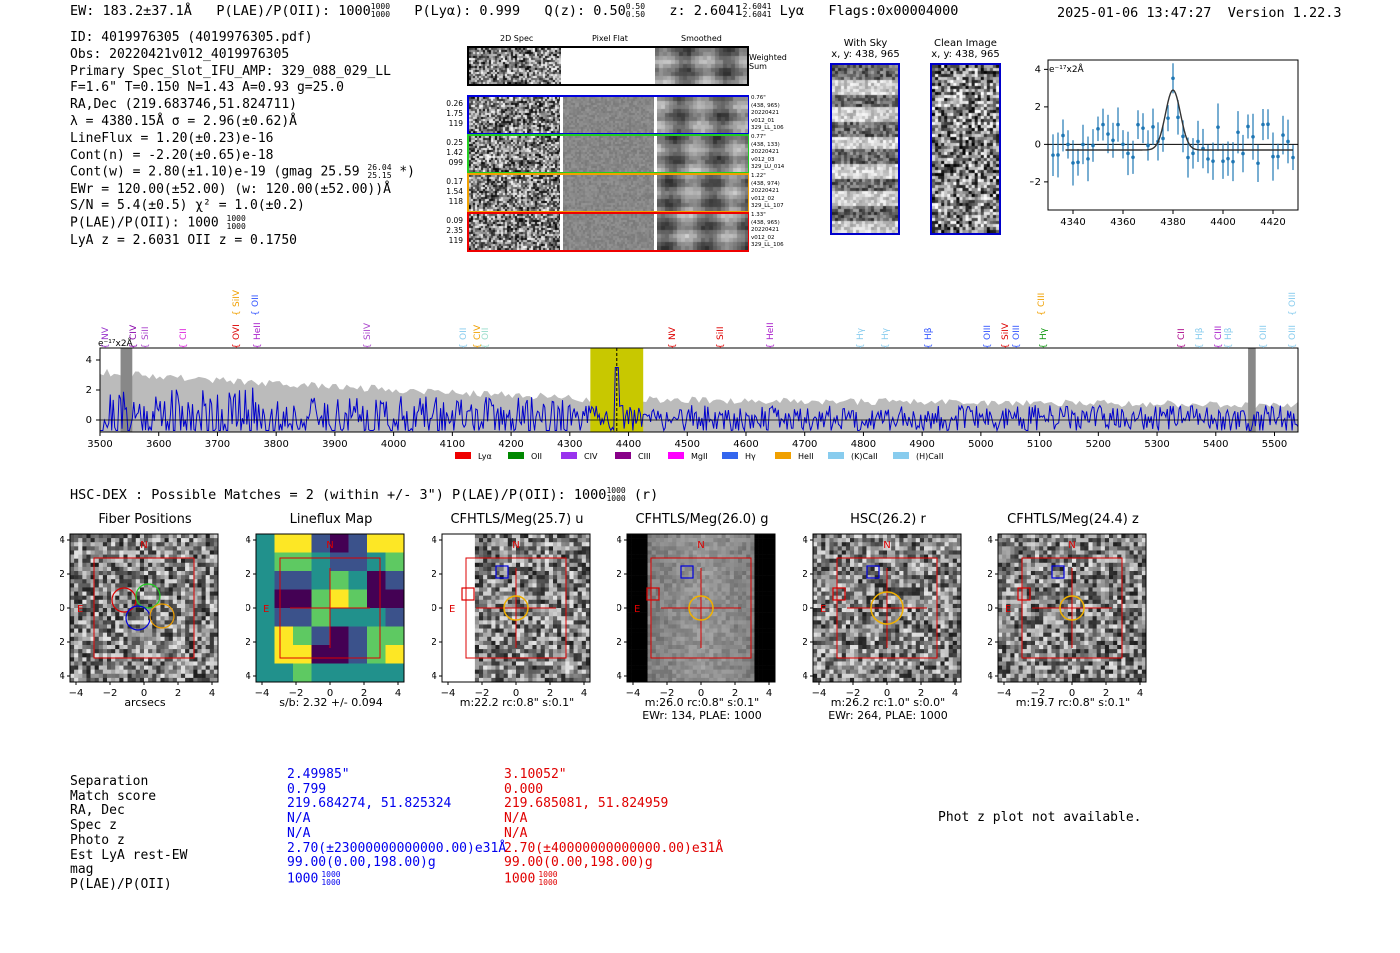 This screenshot has width=1400, height=953. Describe the element at coordinates (217, 444) in the screenshot. I see `full-x-tick: 3700` at that location.